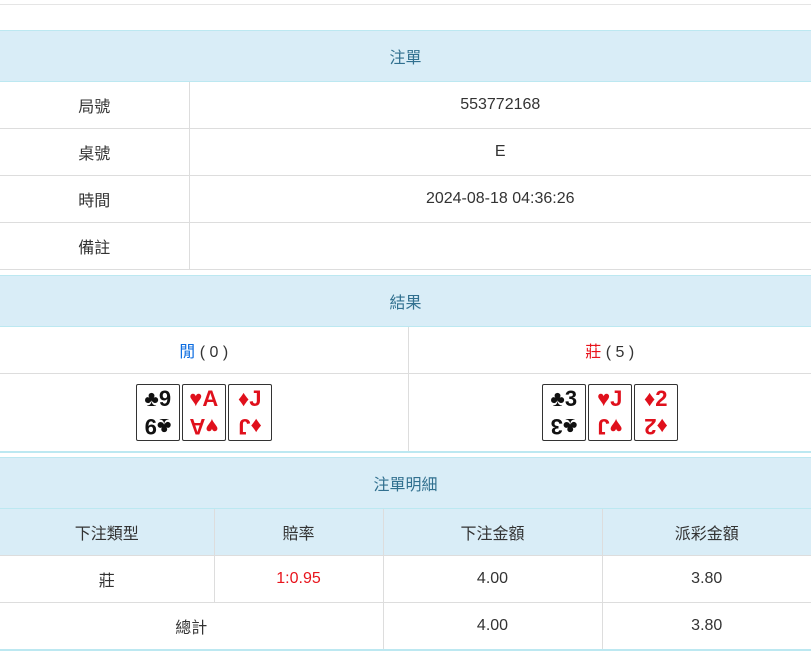  Describe the element at coordinates (214, 352) in the screenshot. I see `player-score: ( 0 )` at that location.